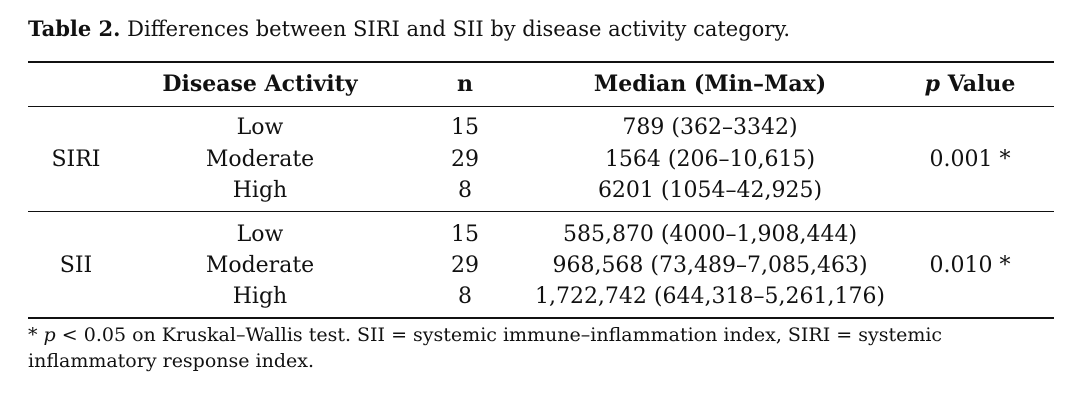  Describe the element at coordinates (76, 265) in the screenshot. I see `group-label-sii: SII` at that location.